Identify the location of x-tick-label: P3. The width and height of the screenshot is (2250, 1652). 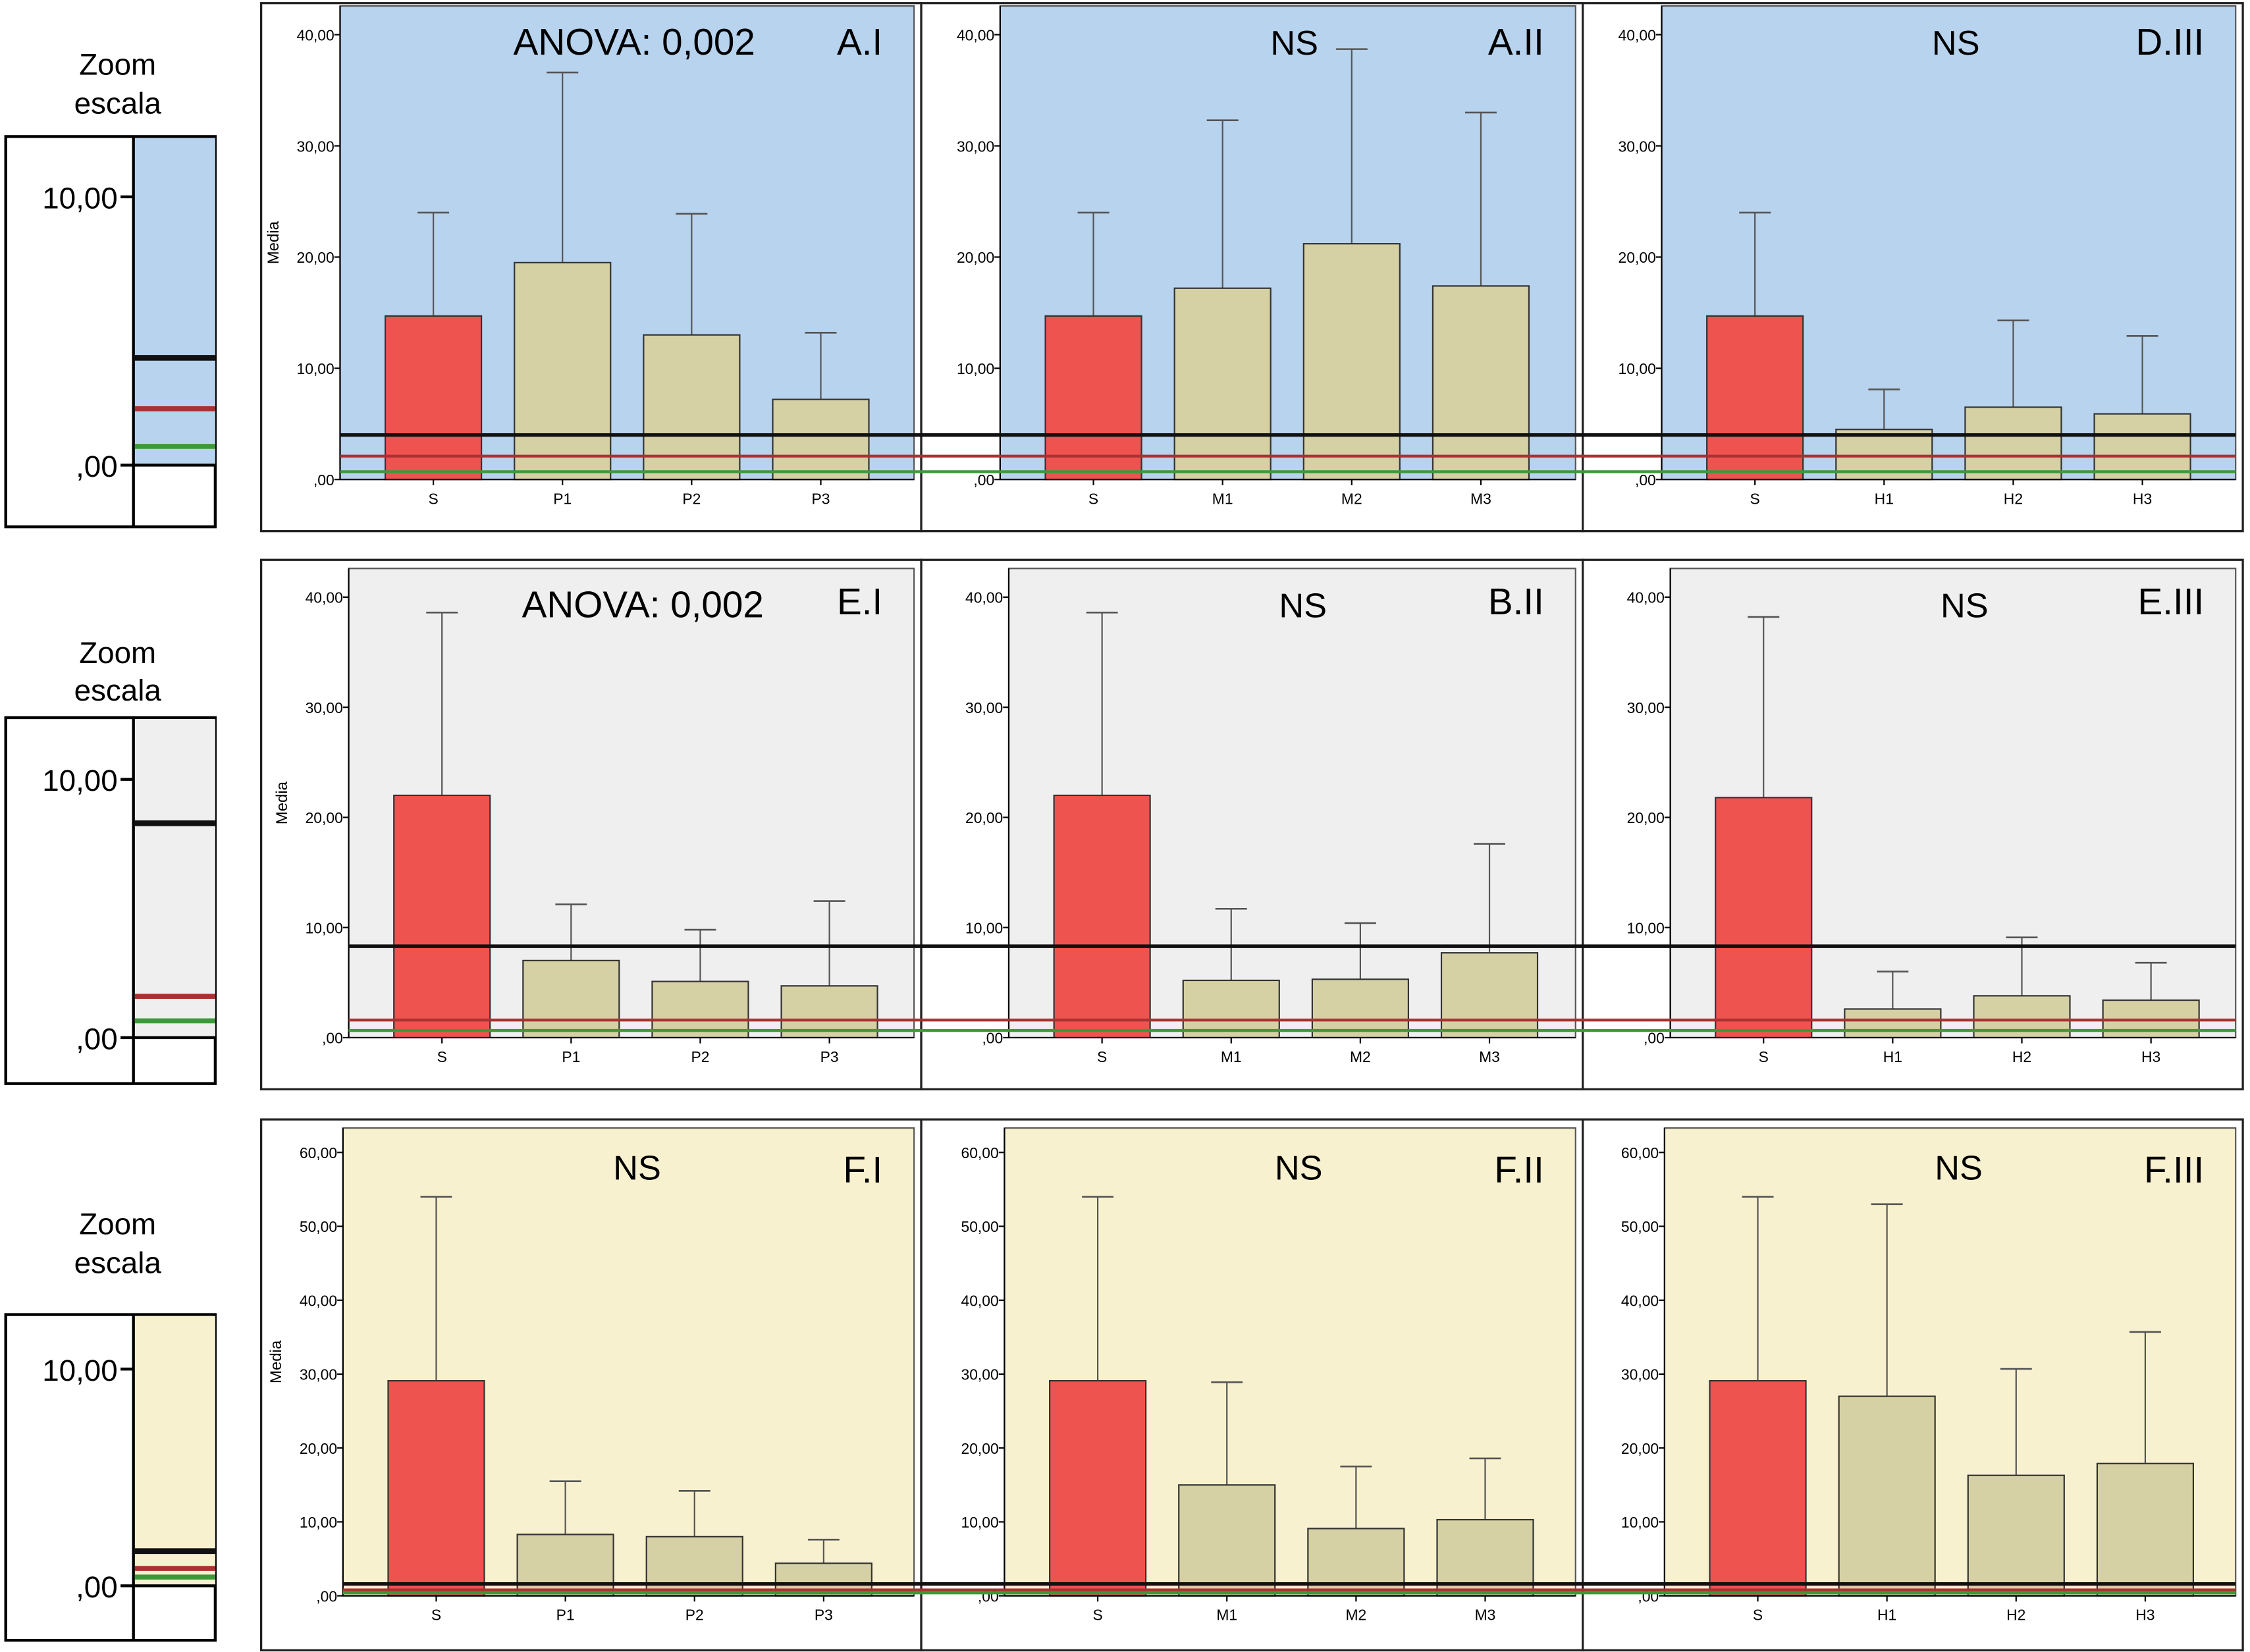
(821, 498).